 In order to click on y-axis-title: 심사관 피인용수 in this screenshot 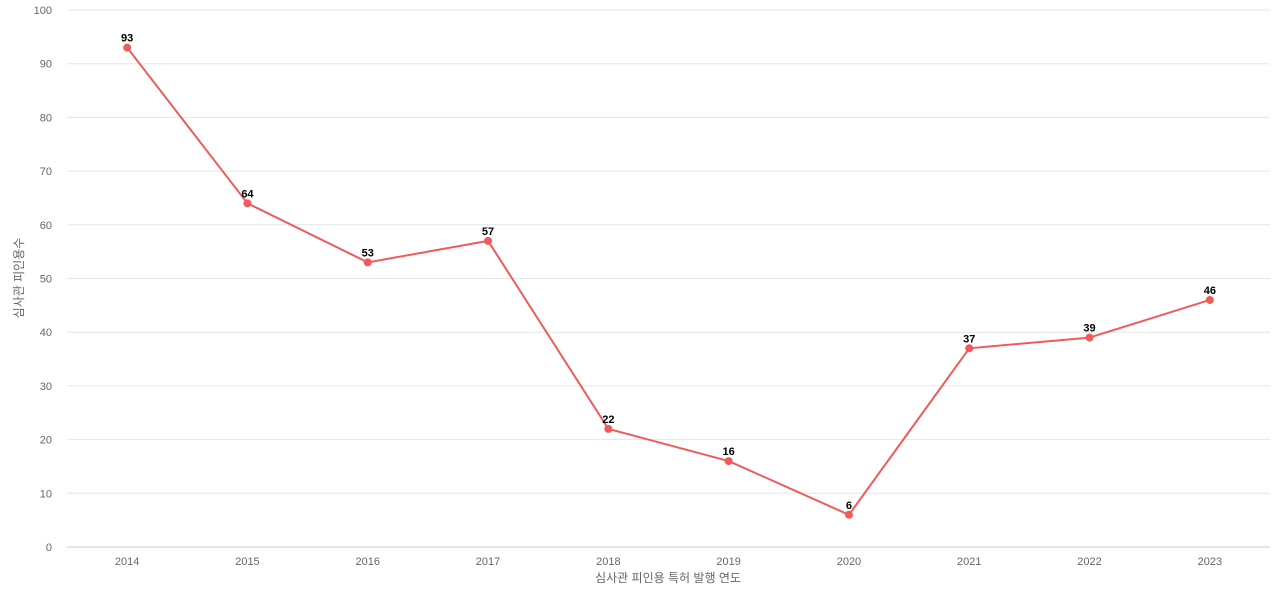, I will do `click(19, 278)`.